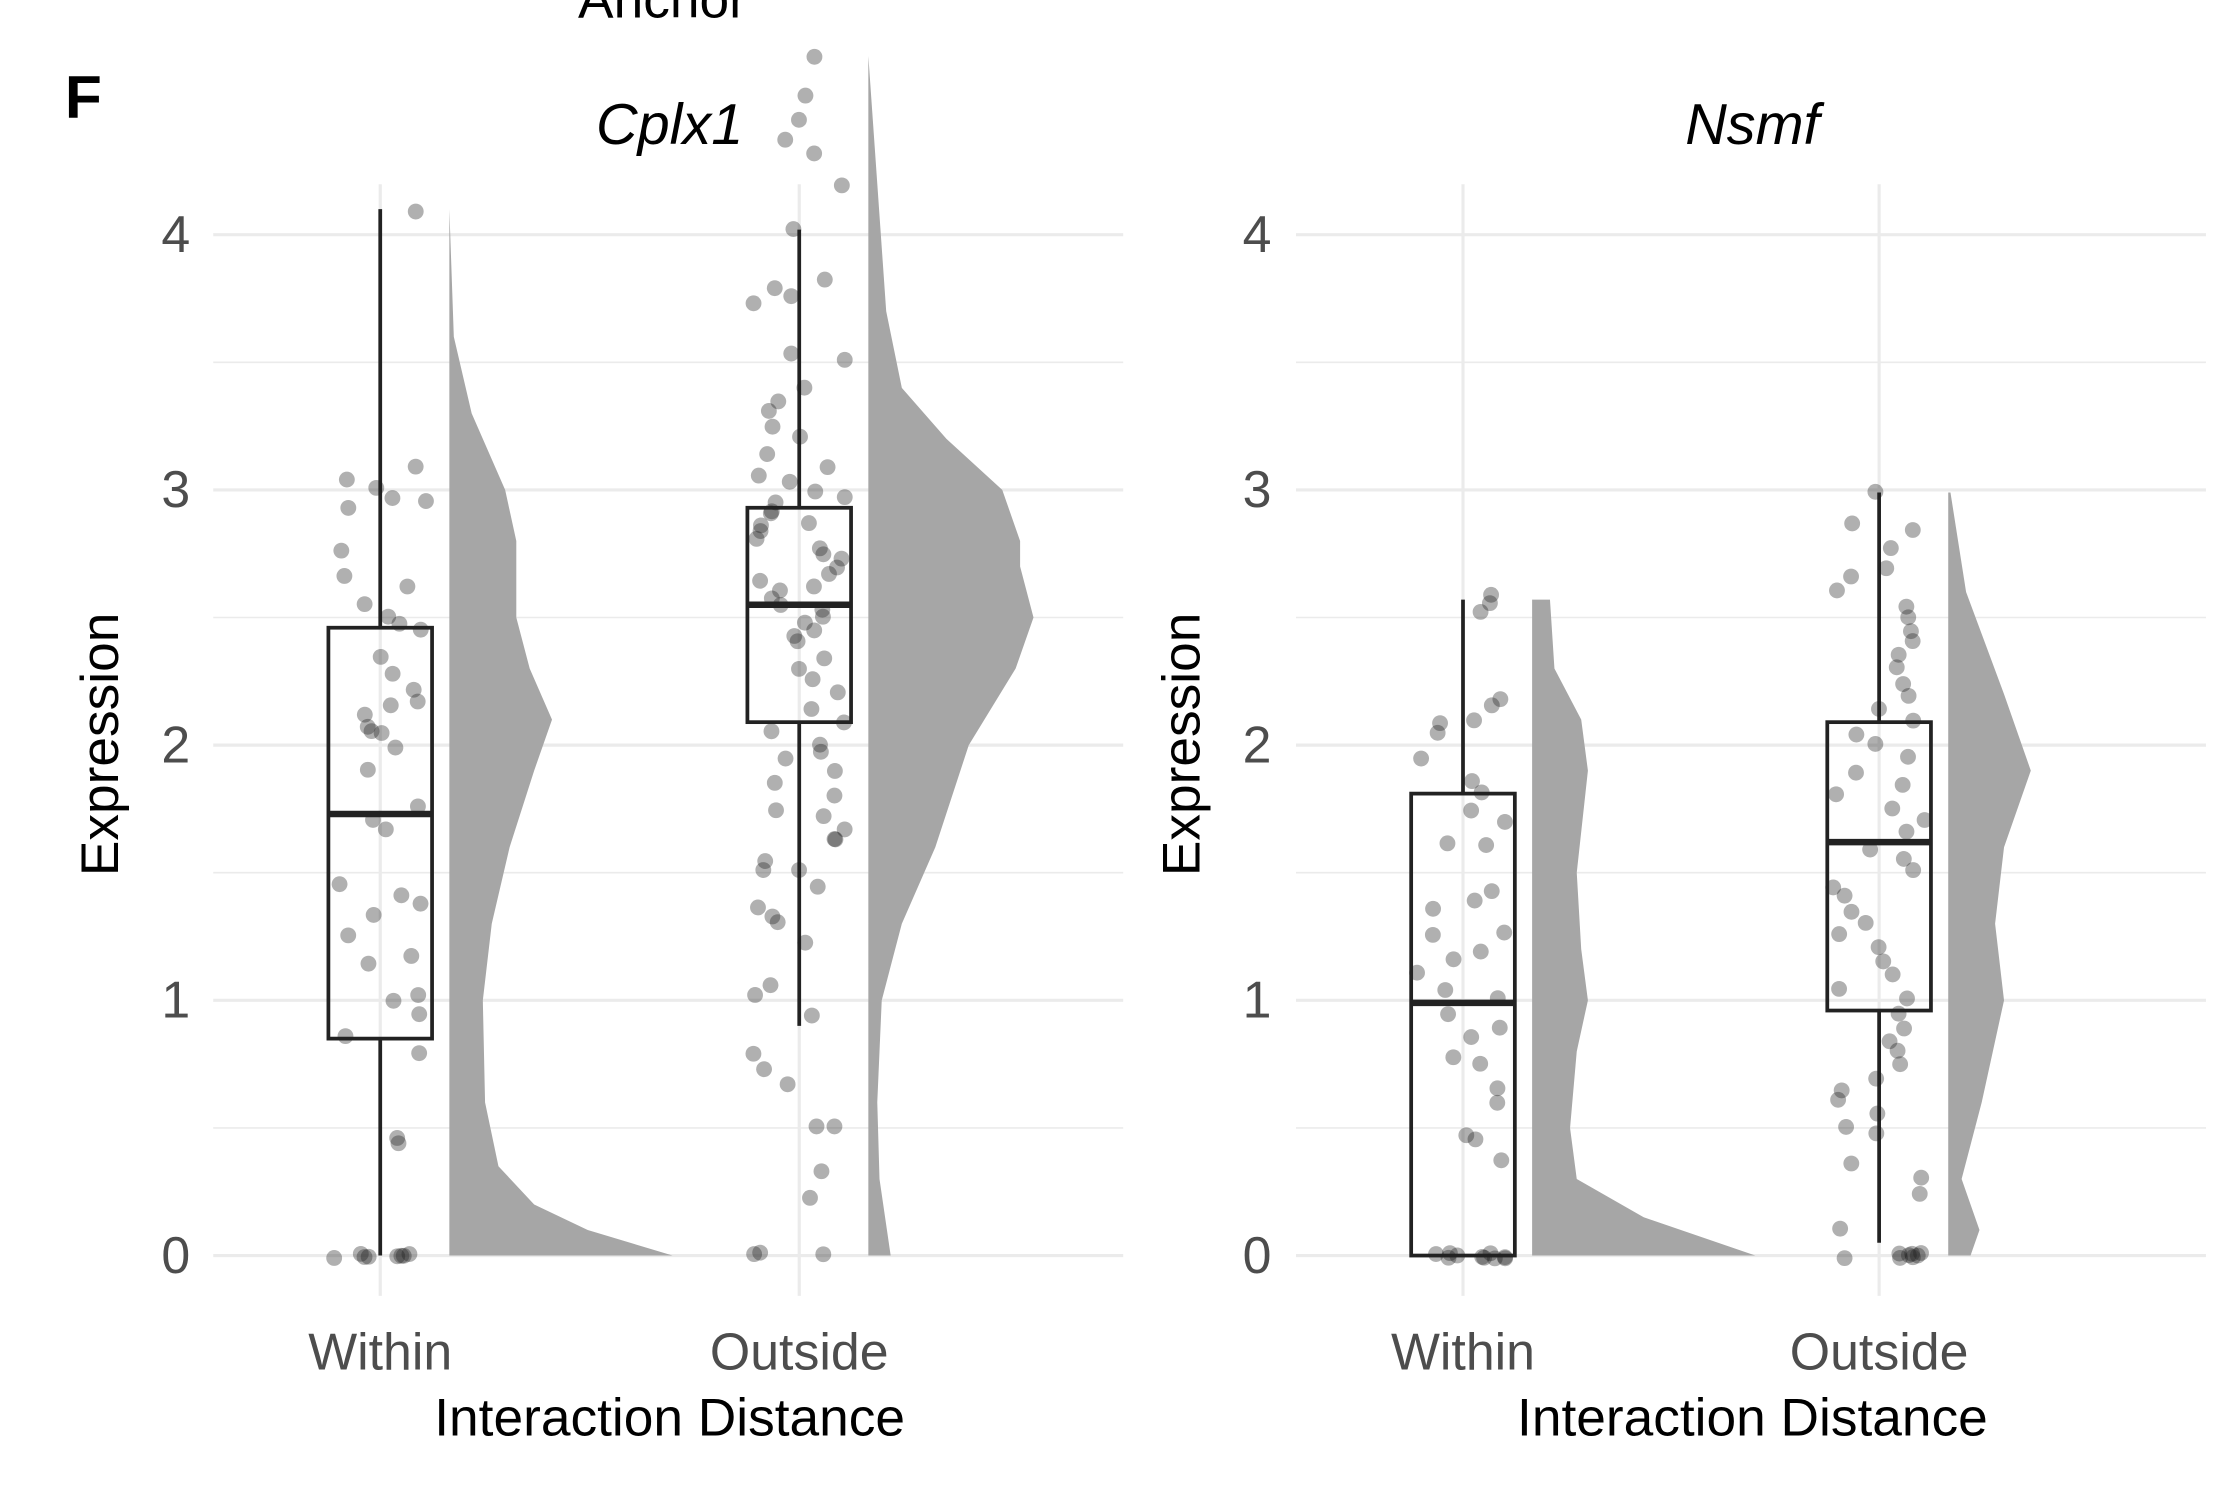 The height and width of the screenshot is (1496, 2232). I want to click on x-tick-label: Outside, so click(799, 1351).